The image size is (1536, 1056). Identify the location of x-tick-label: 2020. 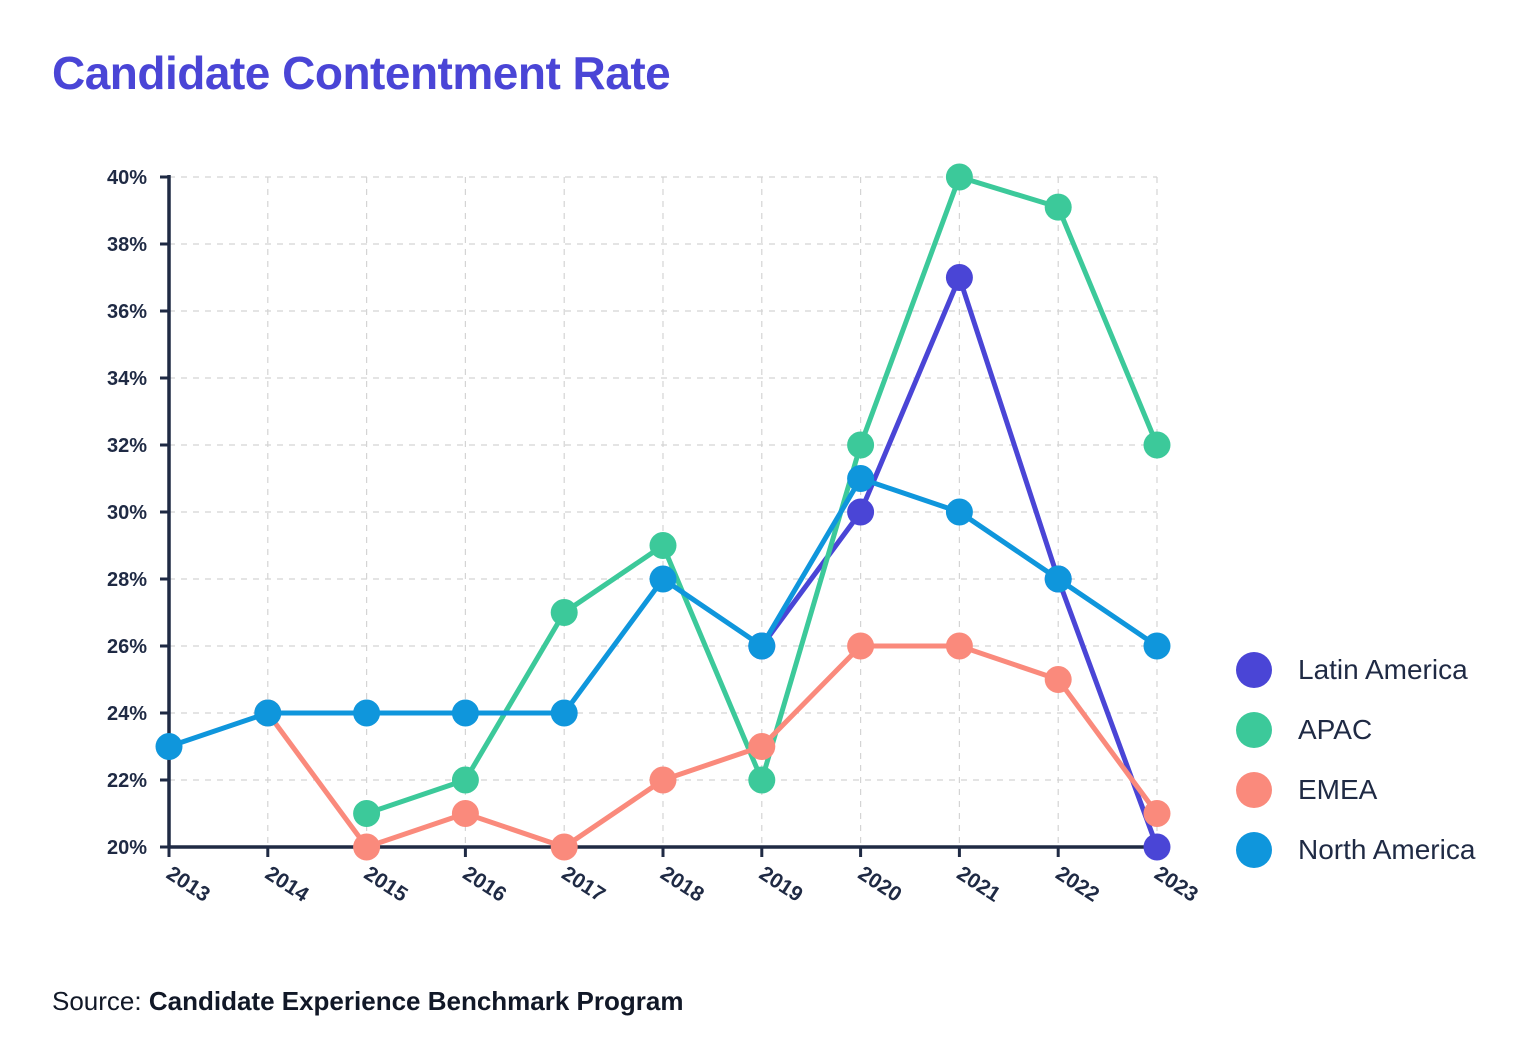
(880, 884).